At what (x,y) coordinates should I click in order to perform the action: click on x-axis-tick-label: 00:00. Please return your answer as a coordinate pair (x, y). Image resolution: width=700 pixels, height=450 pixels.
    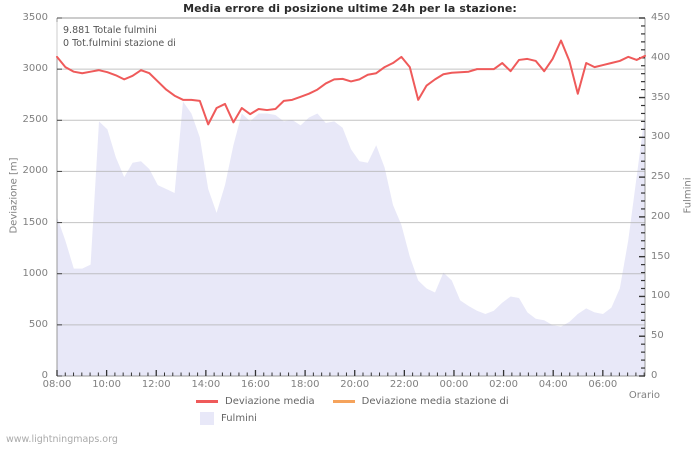
    Looking at the image, I should click on (454, 384).